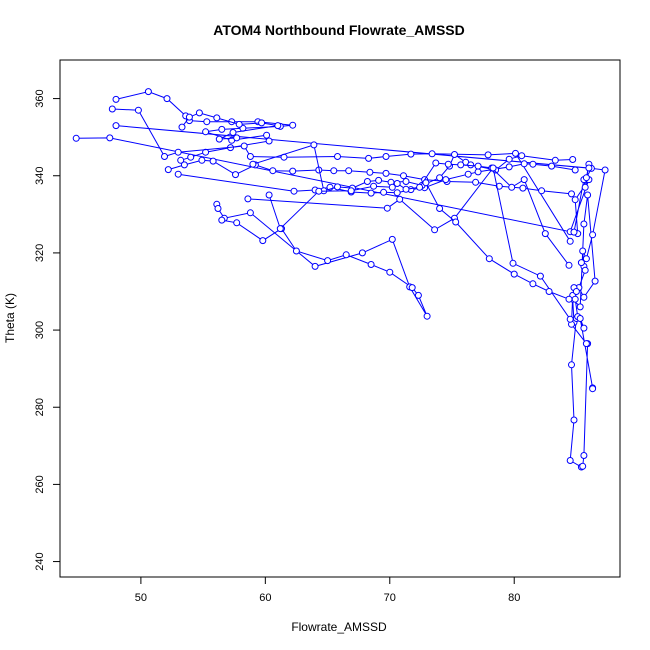 The height and width of the screenshot is (650, 650). What do you see at coordinates (40, 253) in the screenshot?
I see `y-tick-label: 320` at bounding box center [40, 253].